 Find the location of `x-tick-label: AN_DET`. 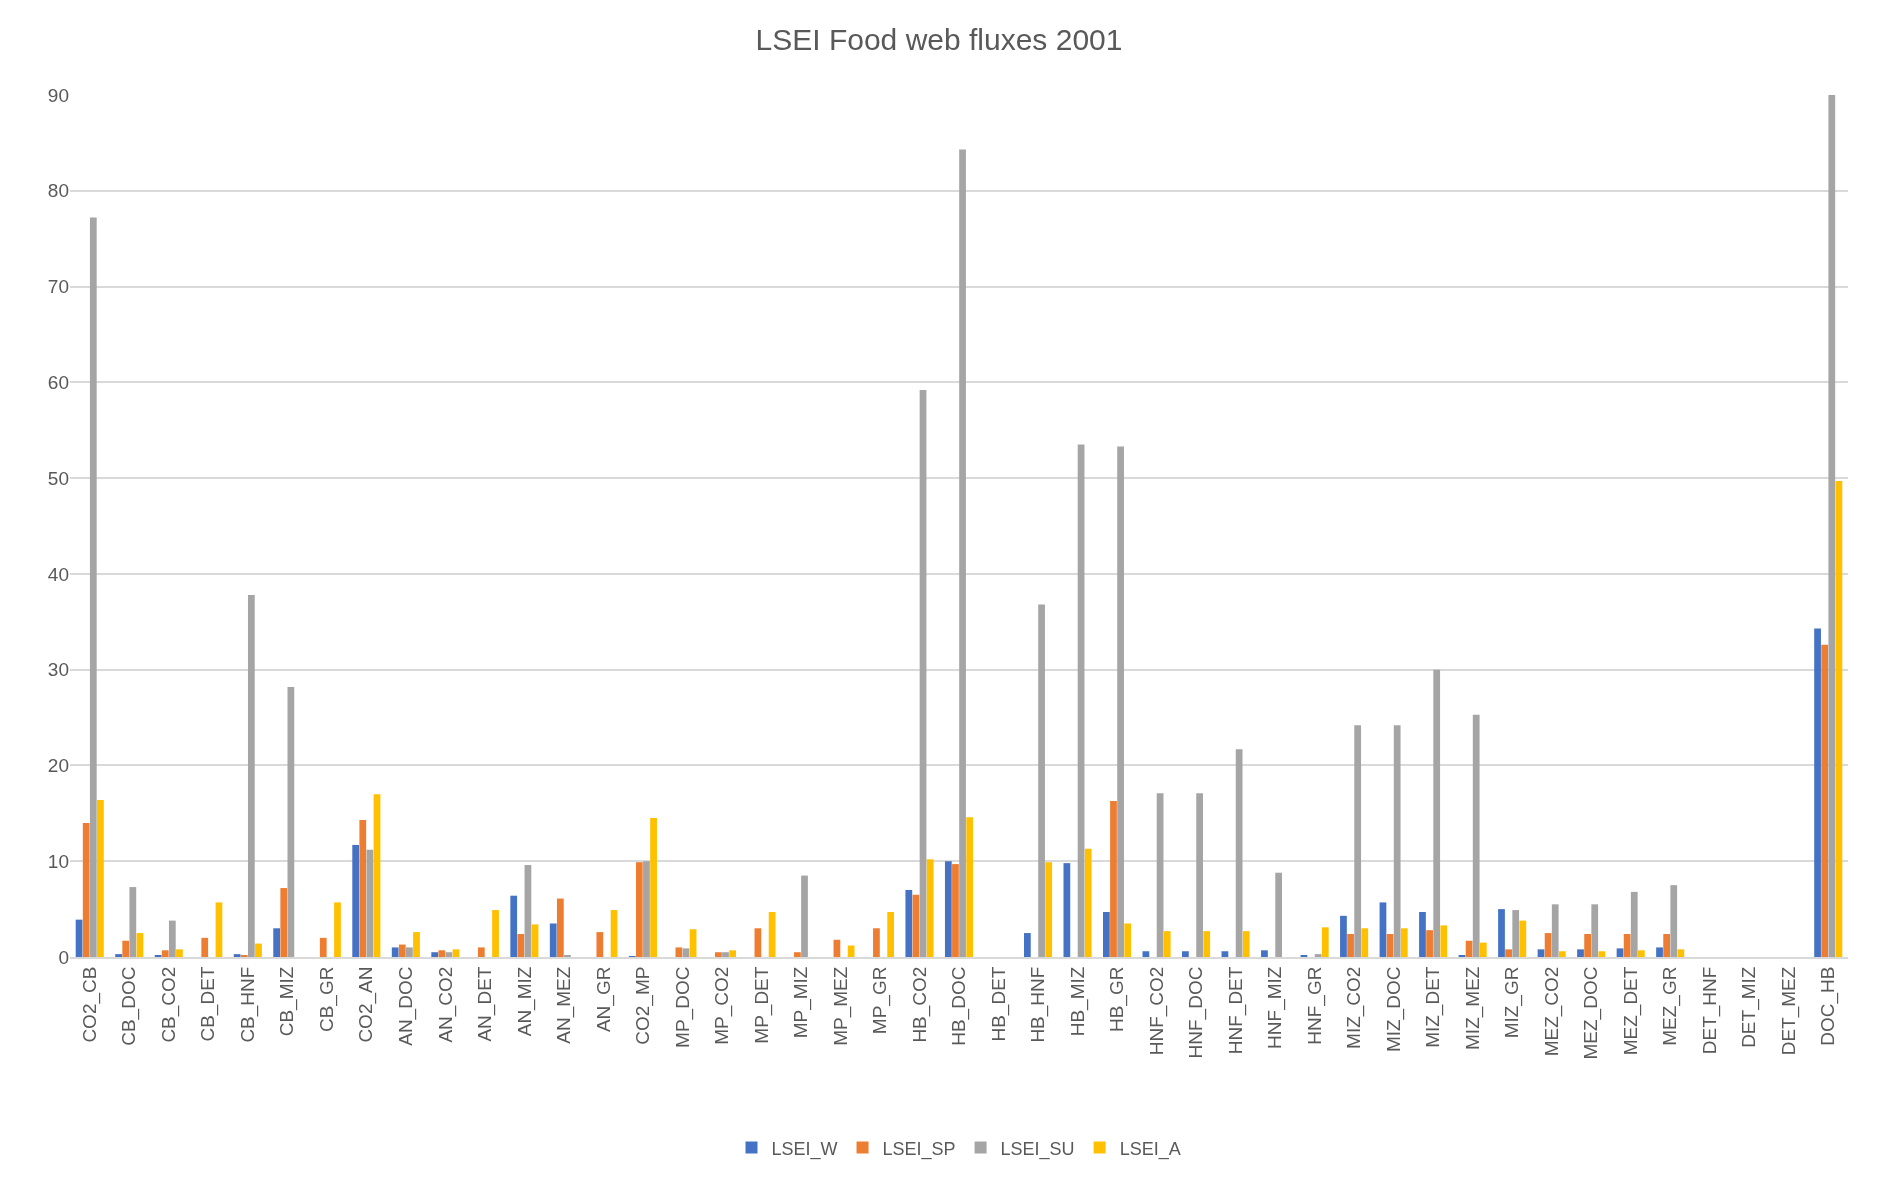

x-tick-label: AN_DET is located at coordinates (485, 1004).